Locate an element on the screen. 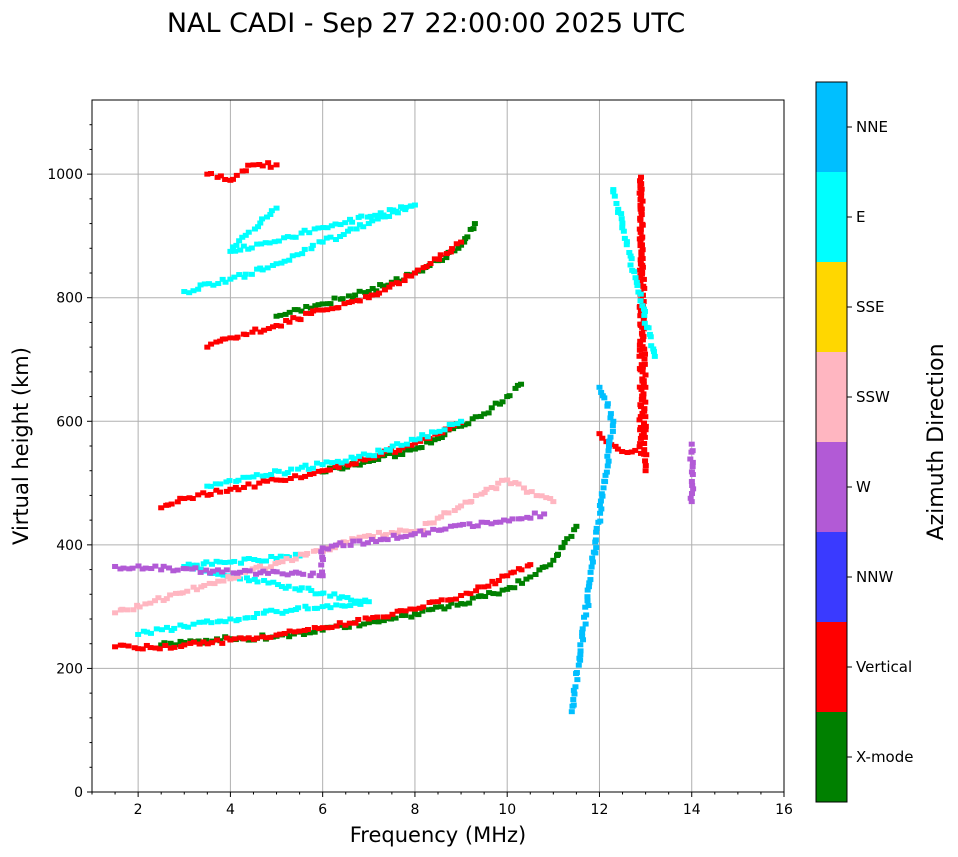 This screenshot has height=857, width=958. y-axis: 0 200 400 600 800 1000 is located at coordinates (69, 462).